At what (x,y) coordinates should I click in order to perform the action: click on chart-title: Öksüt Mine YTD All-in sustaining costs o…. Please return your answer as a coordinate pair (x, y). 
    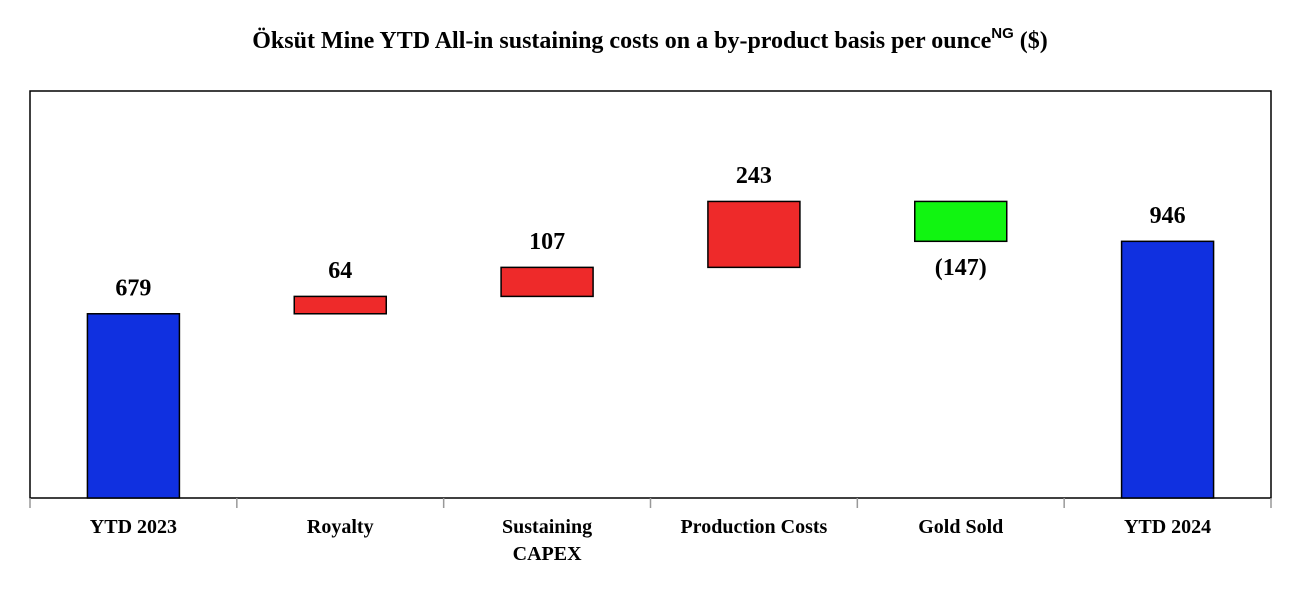
    Looking at the image, I should click on (650, 39).